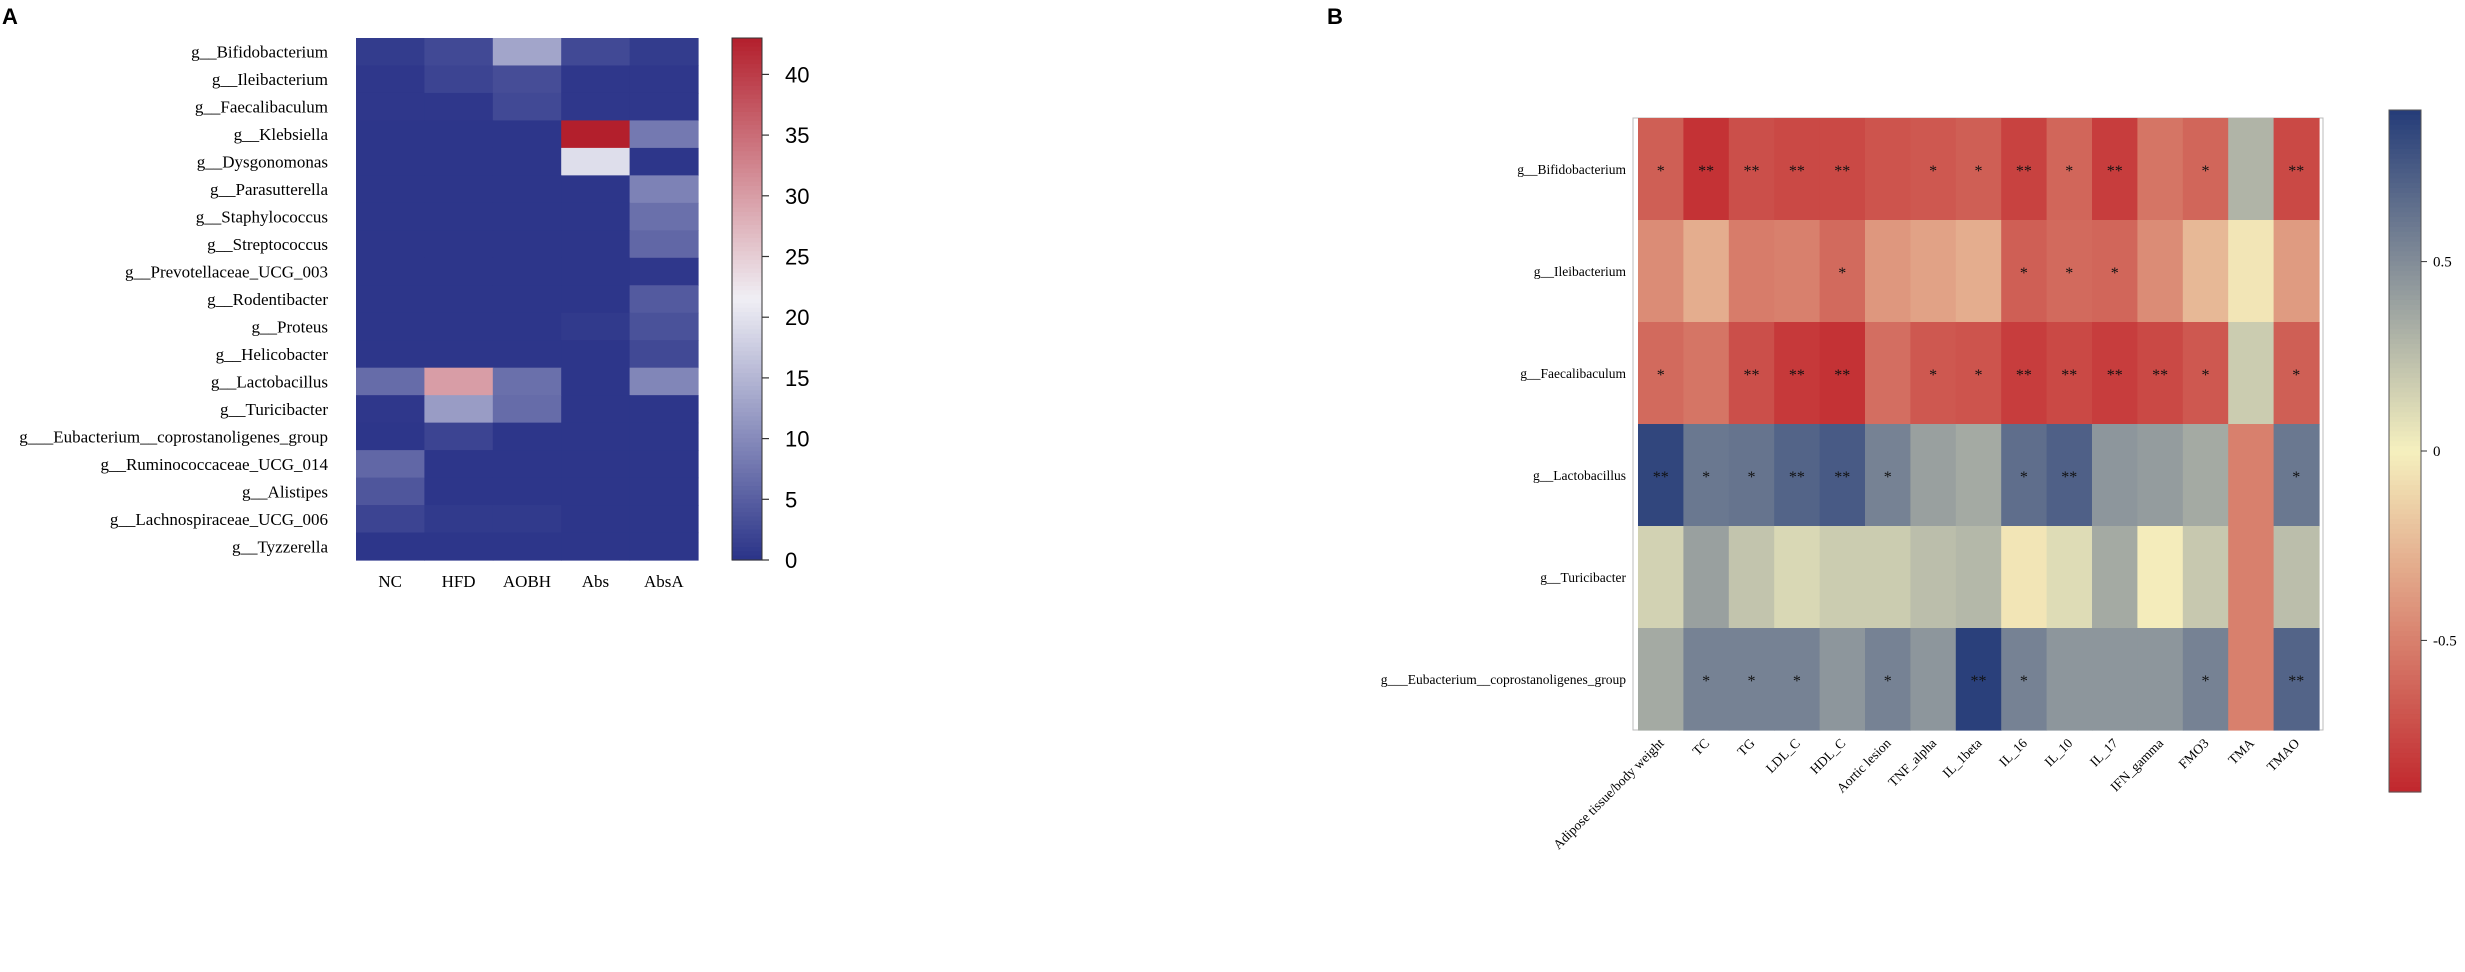 Image resolution: width=2465 pixels, height=972 pixels. I want to click on heatmap-a-row-label: g__Ruminococcaceae_UCG_014, so click(214, 464).